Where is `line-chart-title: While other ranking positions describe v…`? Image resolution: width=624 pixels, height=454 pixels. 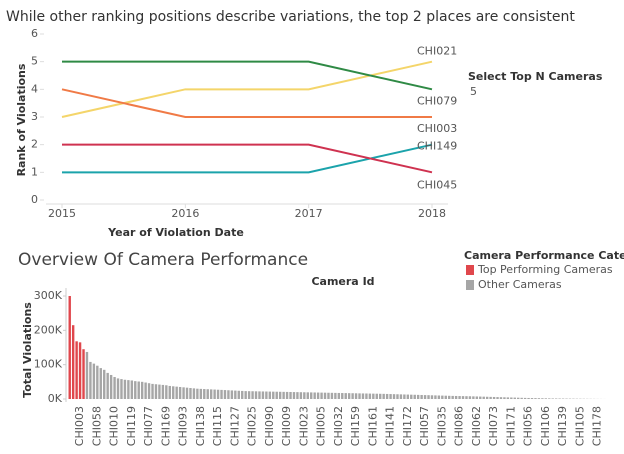
line-chart-title: While other ranking positions describe v… is located at coordinates (290, 17).